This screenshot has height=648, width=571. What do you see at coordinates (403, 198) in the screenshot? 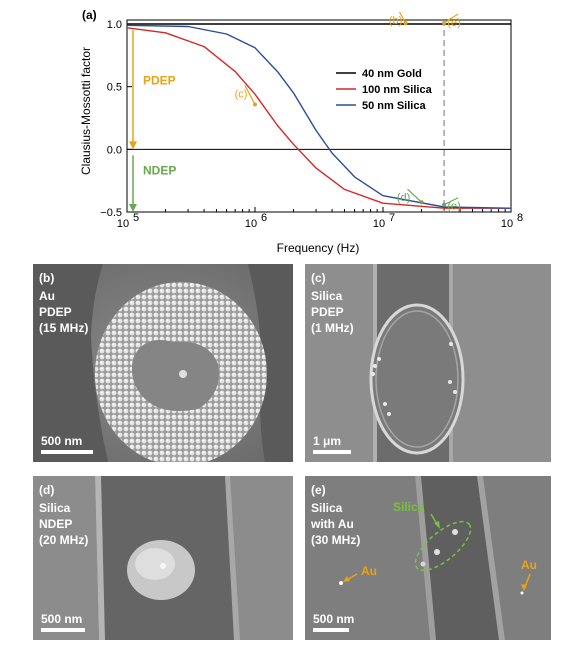
I see `annotation-label: (d)` at bounding box center [403, 198].